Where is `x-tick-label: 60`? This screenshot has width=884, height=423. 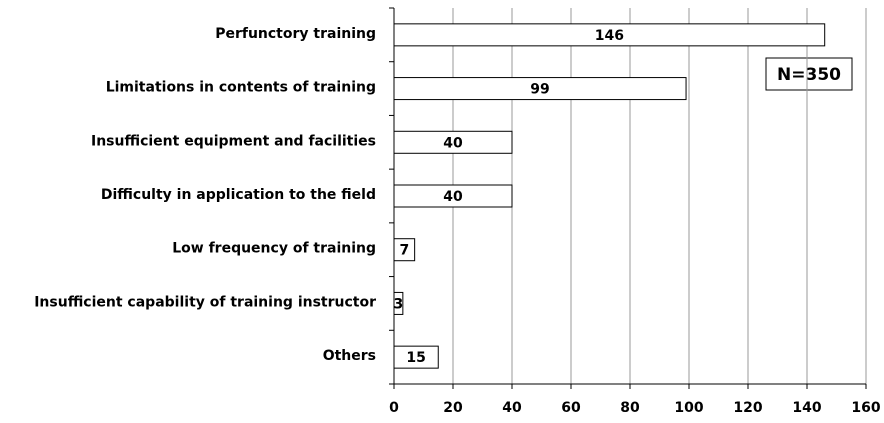 x-tick-label: 60 is located at coordinates (571, 408).